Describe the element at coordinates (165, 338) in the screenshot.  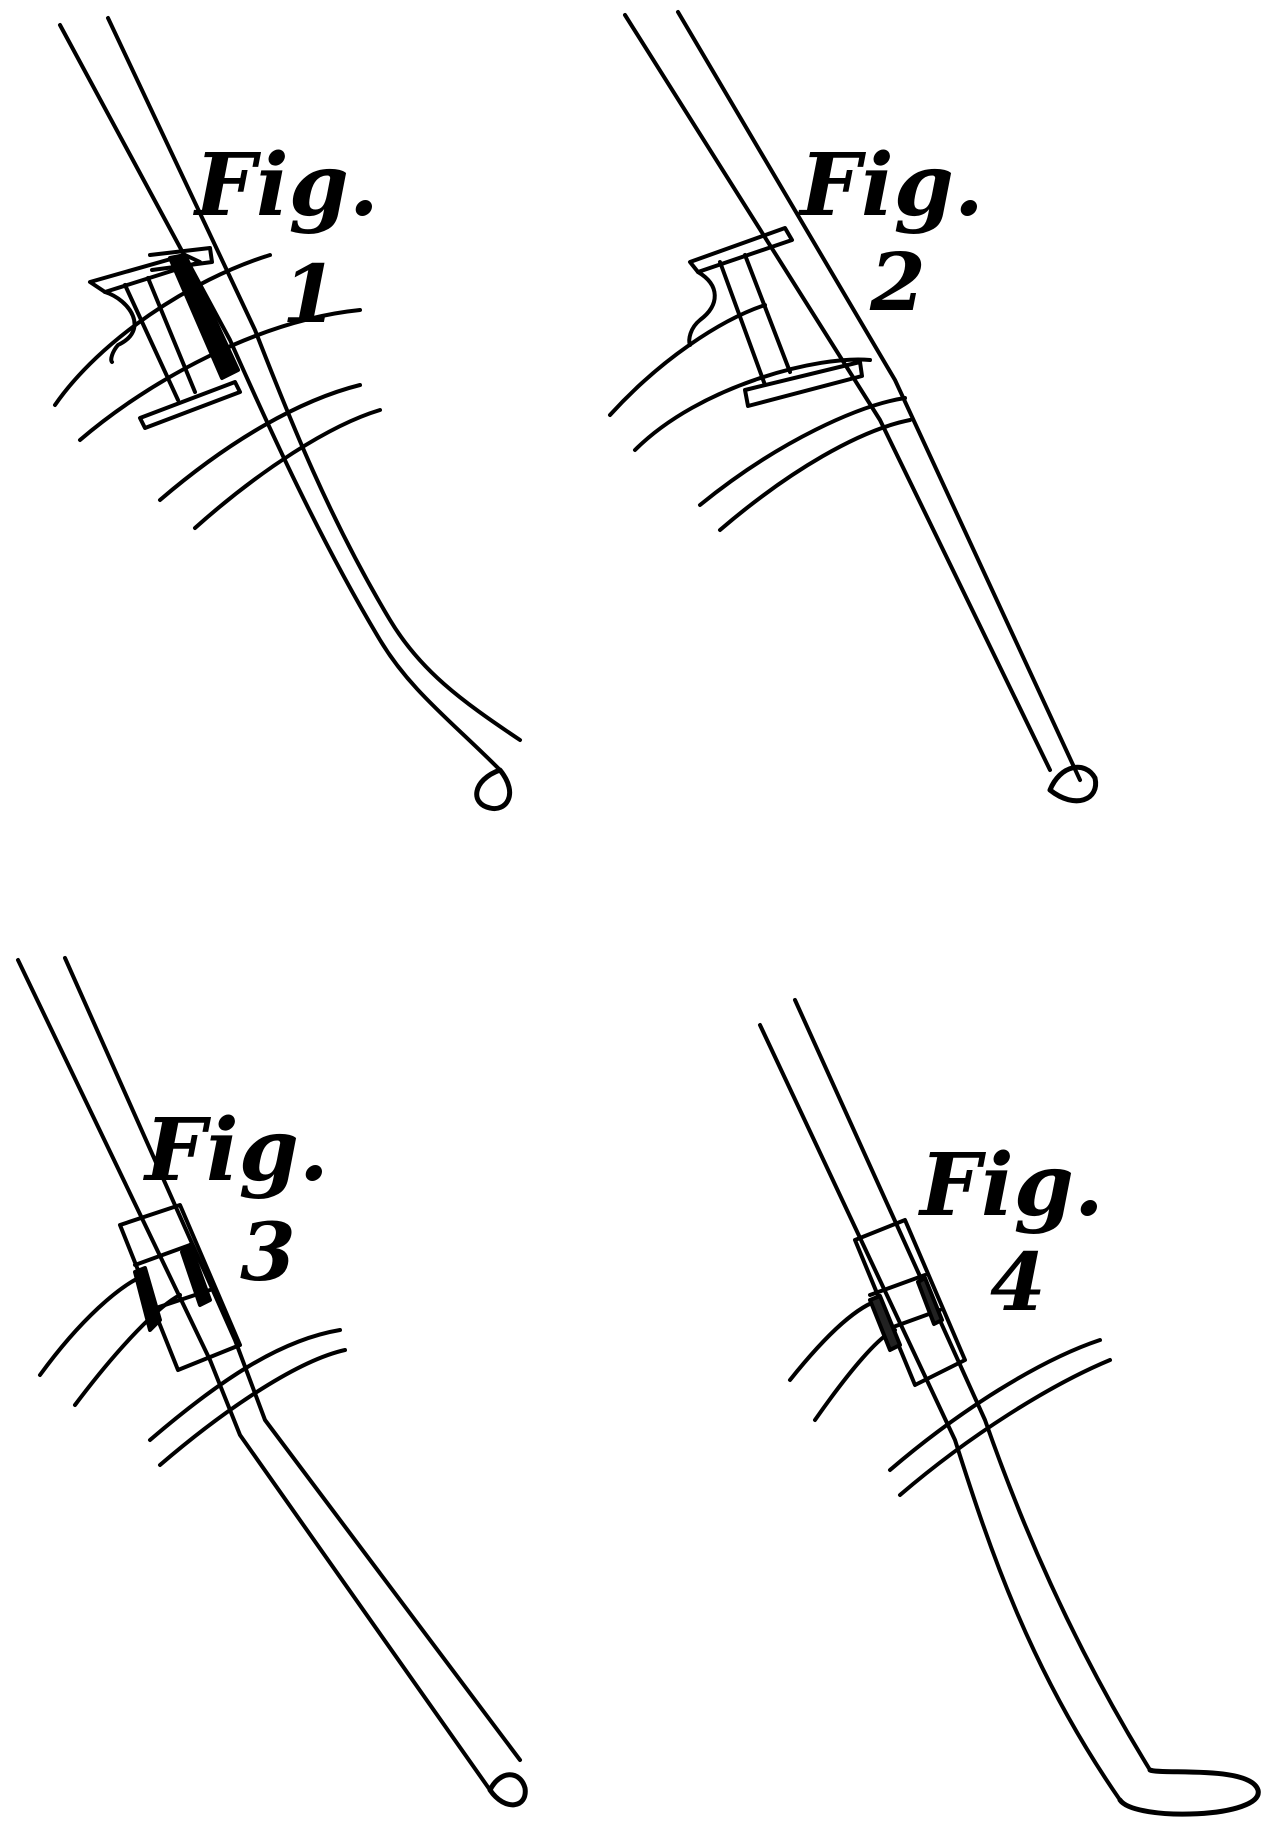
I see `fig1-clamp-bracket` at that location.